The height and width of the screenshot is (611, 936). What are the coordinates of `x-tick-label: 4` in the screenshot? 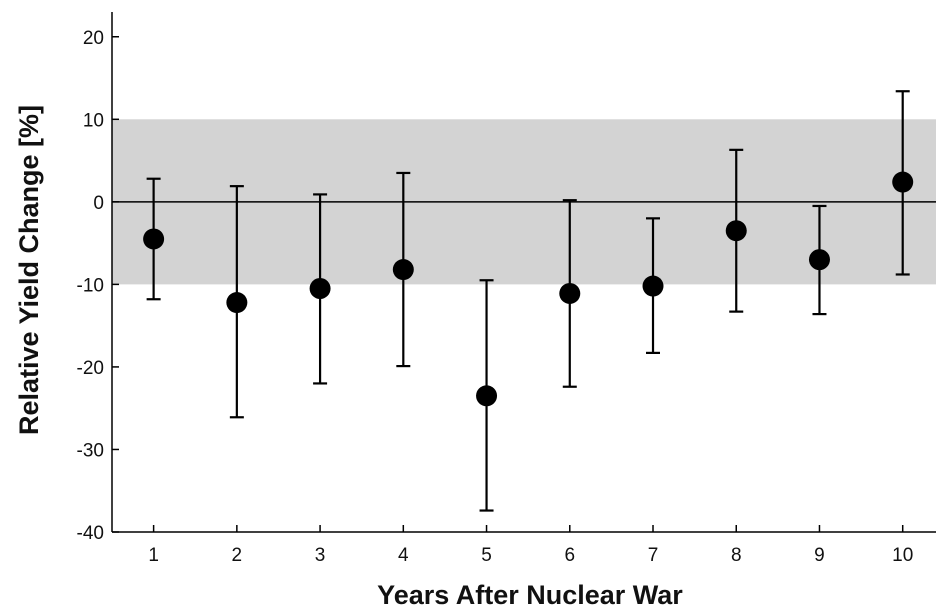 It's located at (403, 555).